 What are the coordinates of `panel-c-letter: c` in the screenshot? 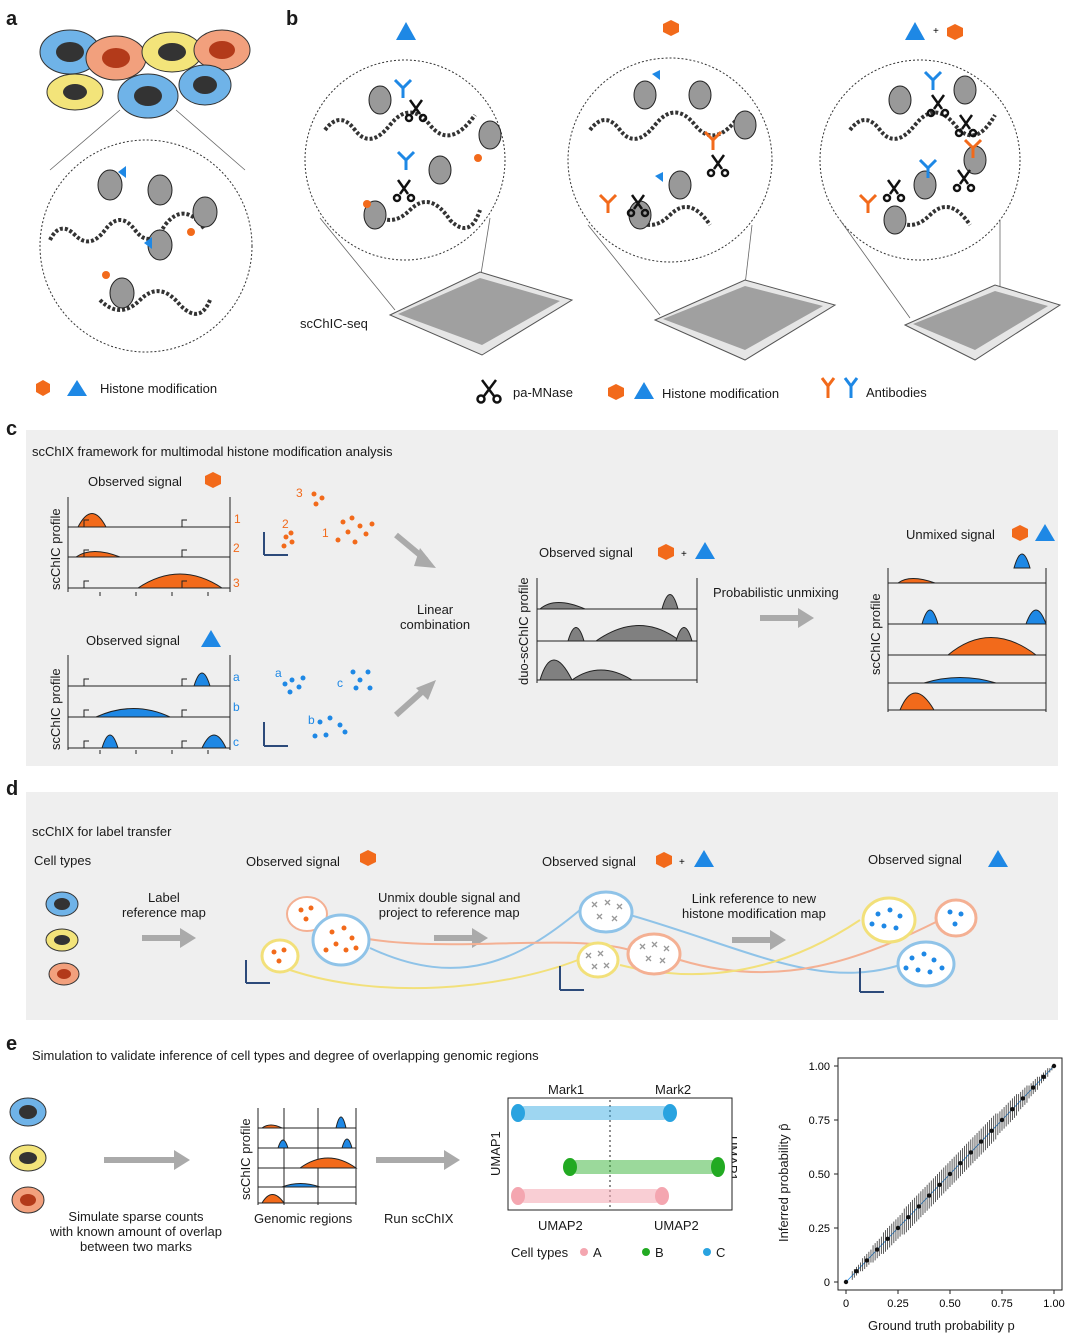 It's located at (12, 429).